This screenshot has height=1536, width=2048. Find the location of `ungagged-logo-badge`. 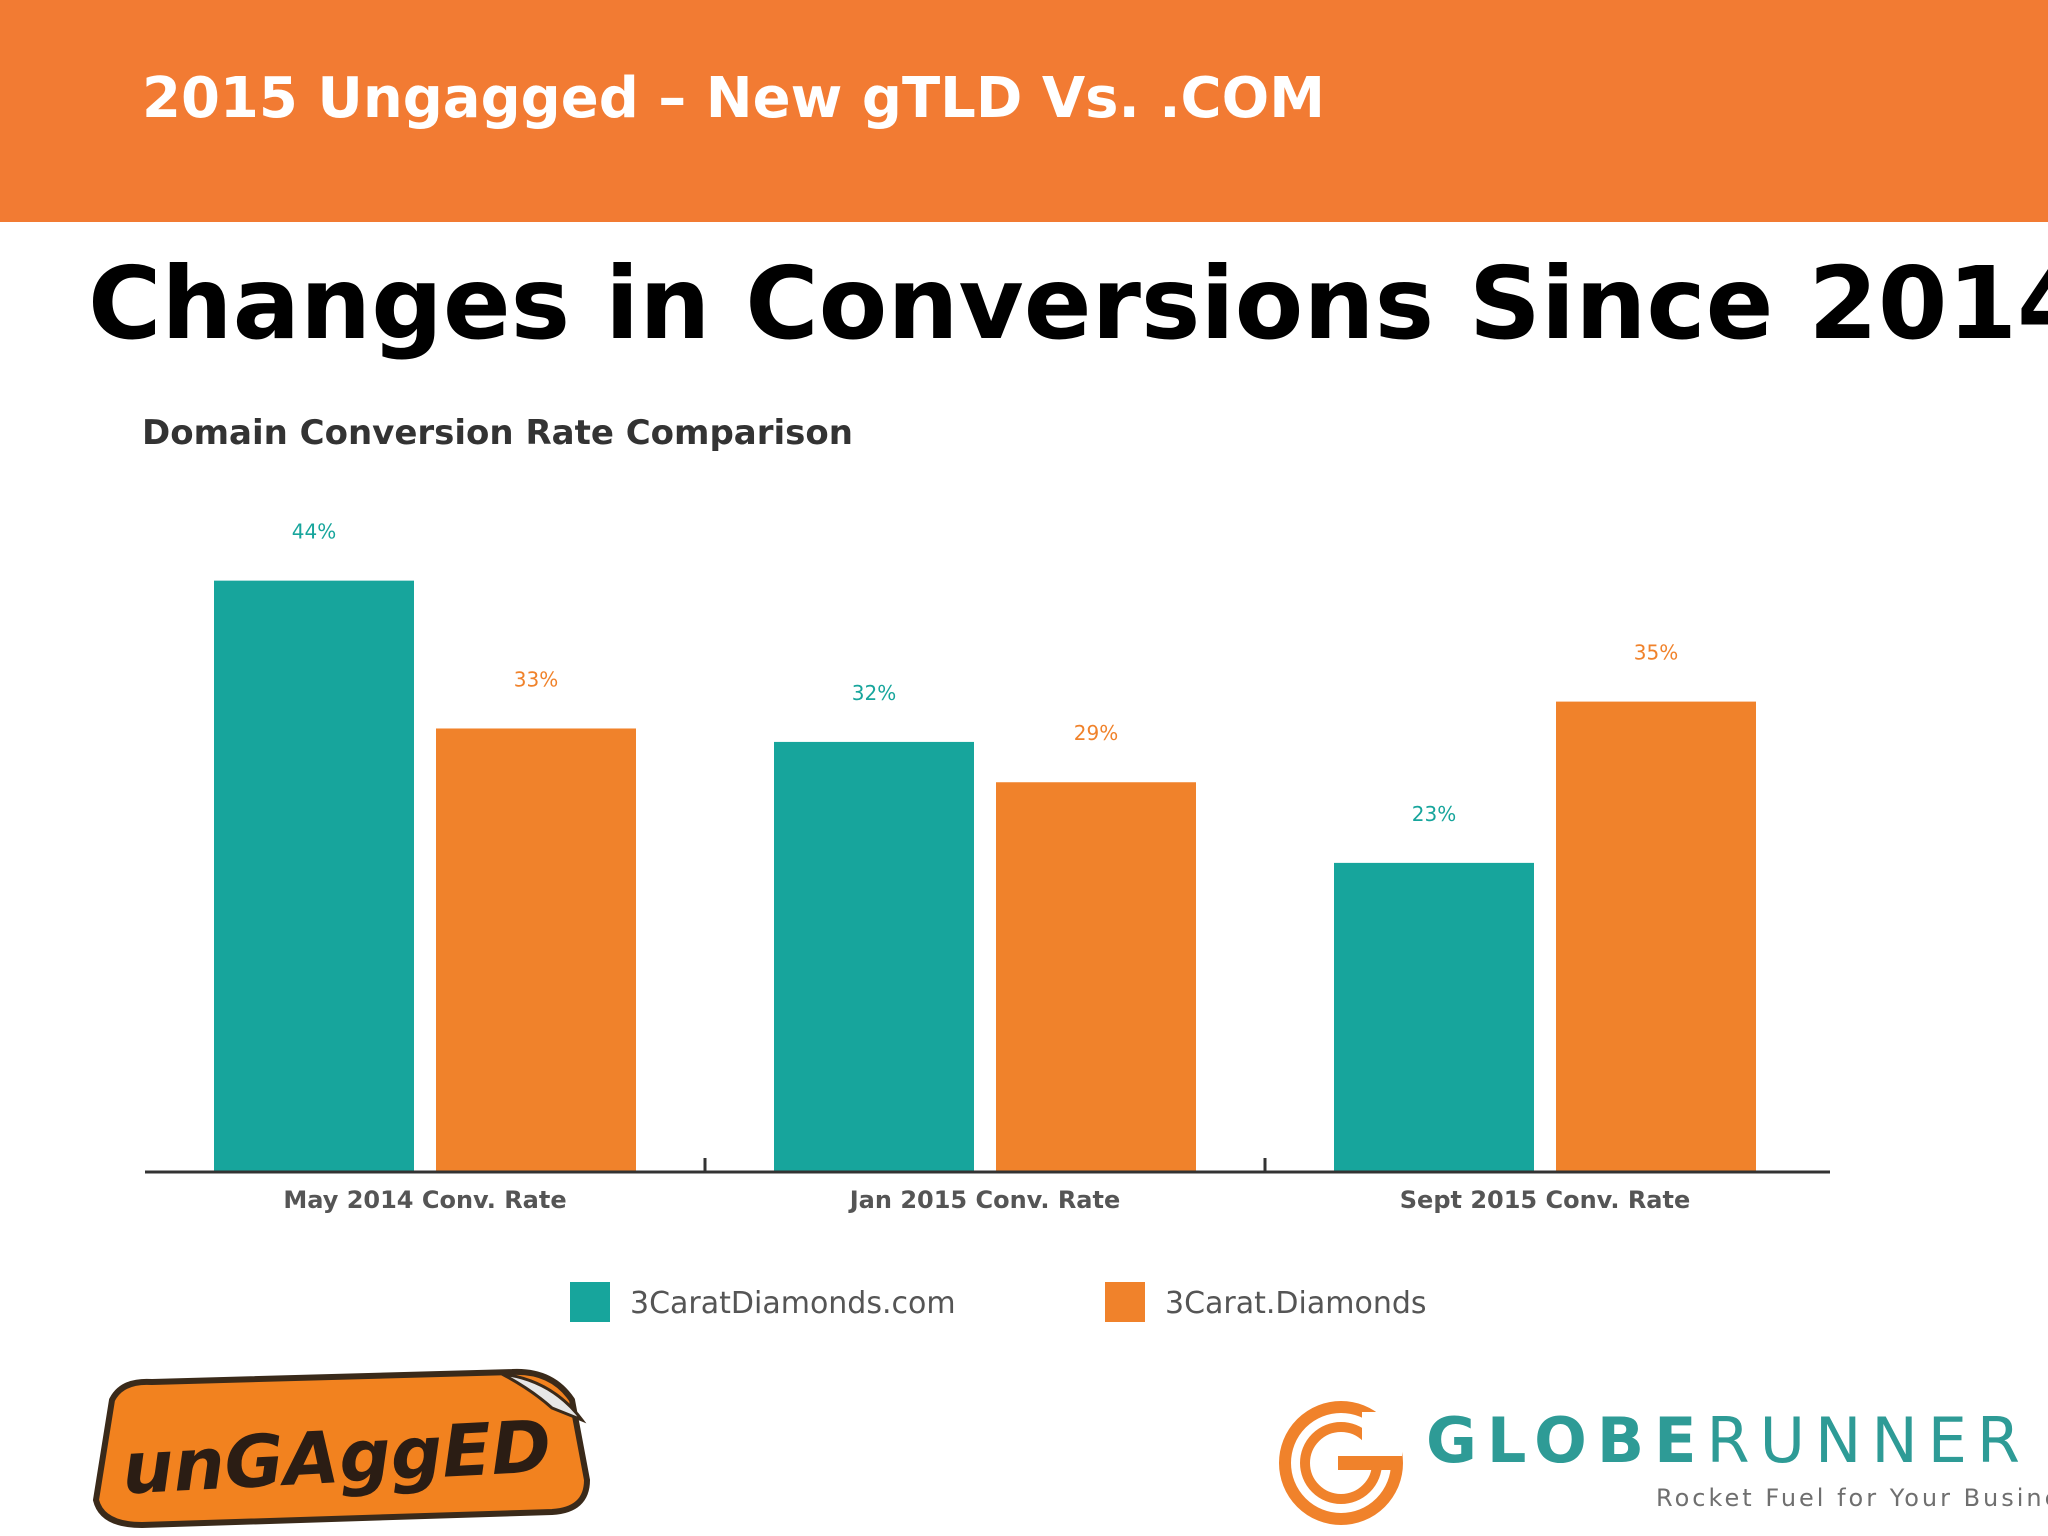

ungagged-logo-badge is located at coordinates (341, 1448).